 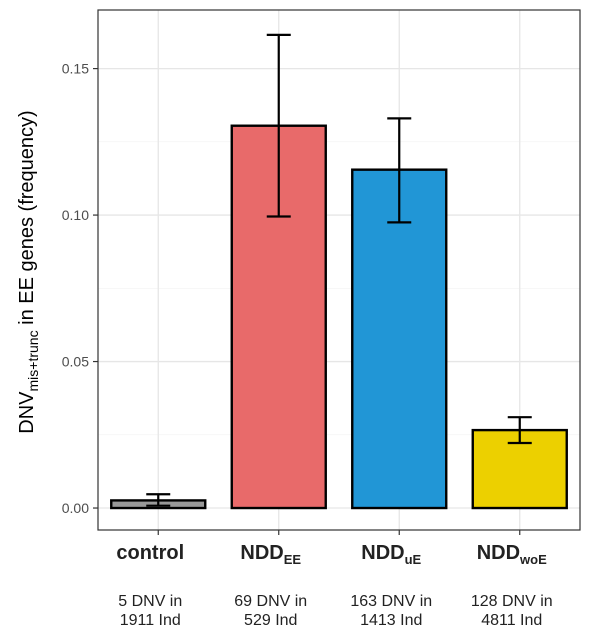 I want to click on x-axis-ticks, so click(x=339, y=532).